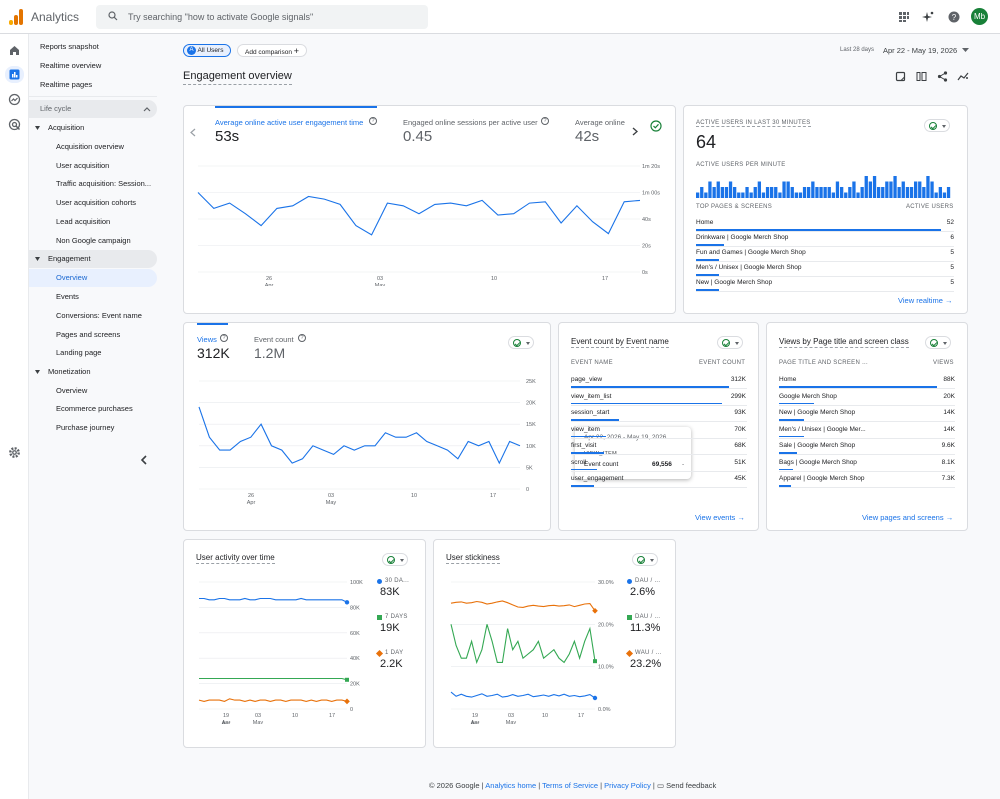  Describe the element at coordinates (925, 300) in the screenshot. I see `view-realtime-link: View realtime →` at that location.